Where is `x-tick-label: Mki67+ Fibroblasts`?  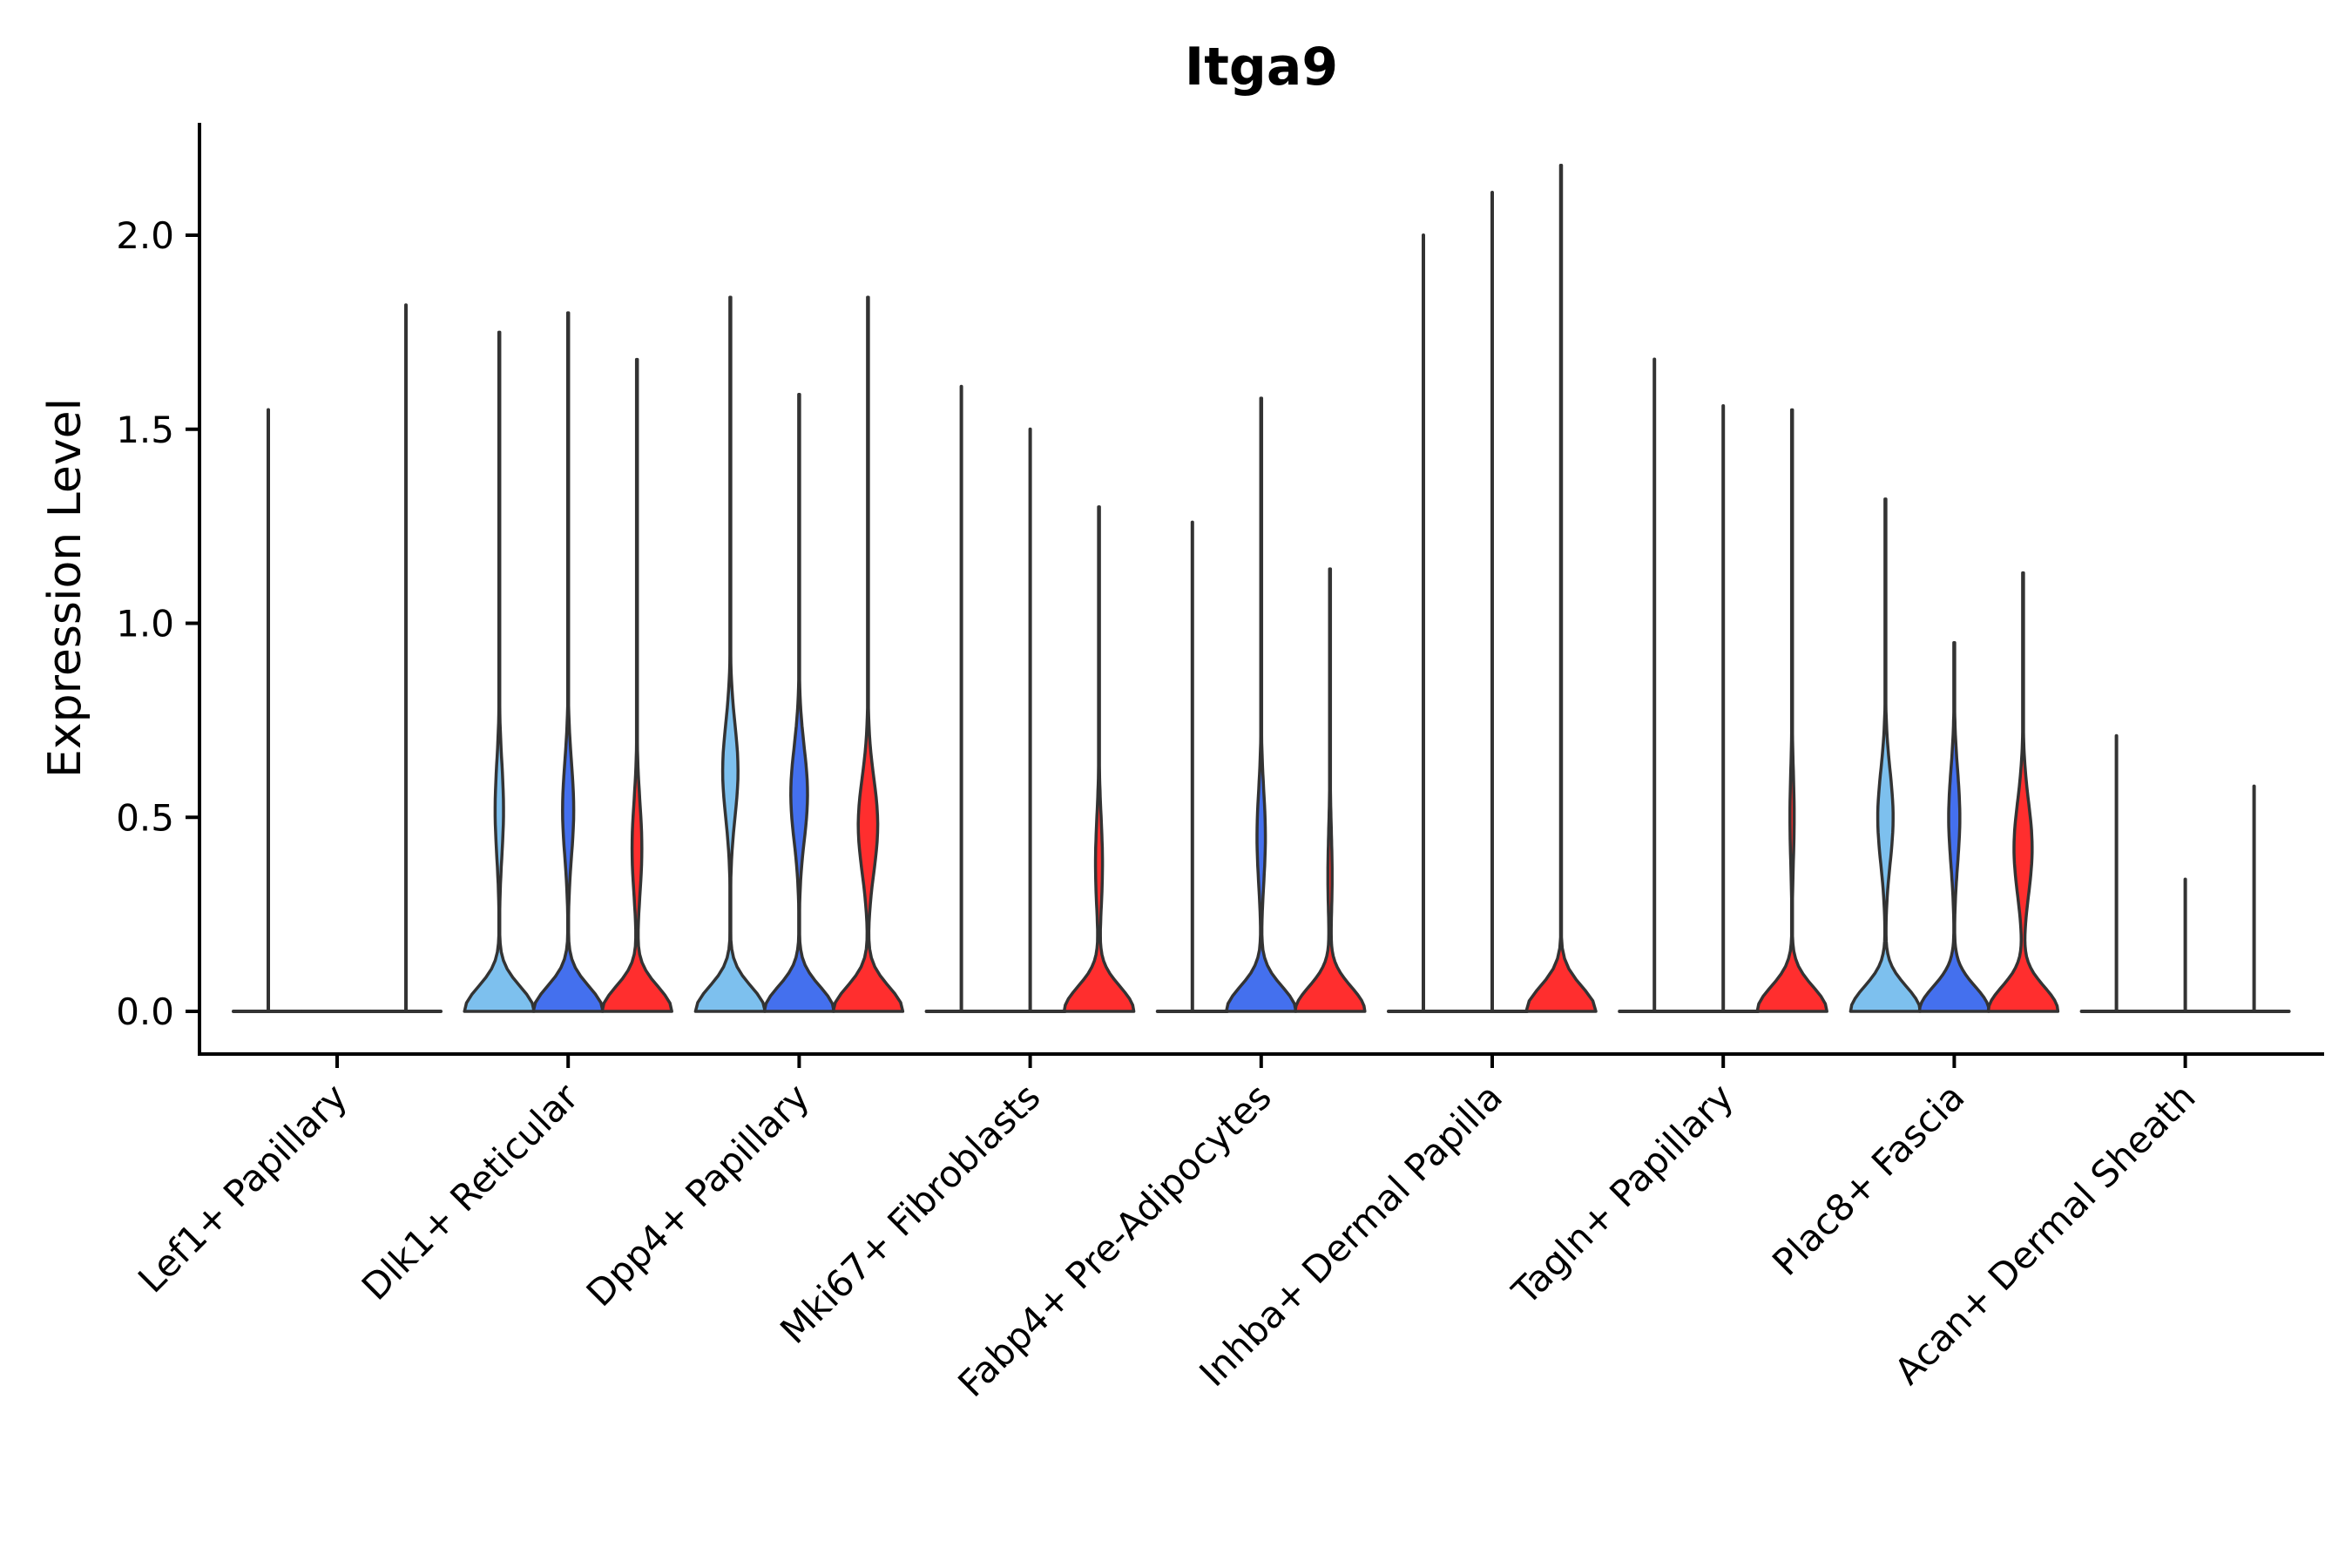 x-tick-label: Mki67+ Fibroblasts is located at coordinates (910, 1213).